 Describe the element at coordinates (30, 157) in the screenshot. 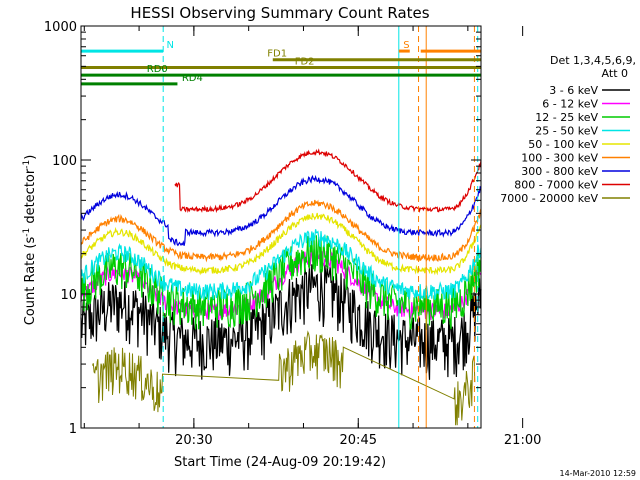

I see `y-axis-label-part3: )` at that location.